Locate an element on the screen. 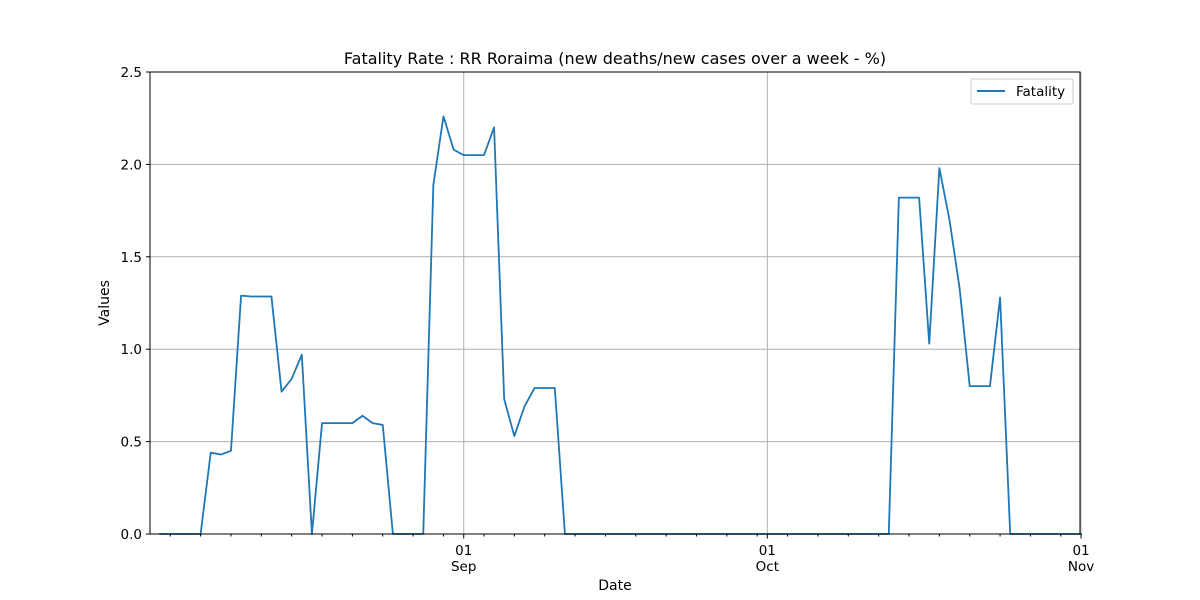 Image resolution: width=1200 pixels, height=600 pixels. x-tick-sublabel: Oct is located at coordinates (767, 567).